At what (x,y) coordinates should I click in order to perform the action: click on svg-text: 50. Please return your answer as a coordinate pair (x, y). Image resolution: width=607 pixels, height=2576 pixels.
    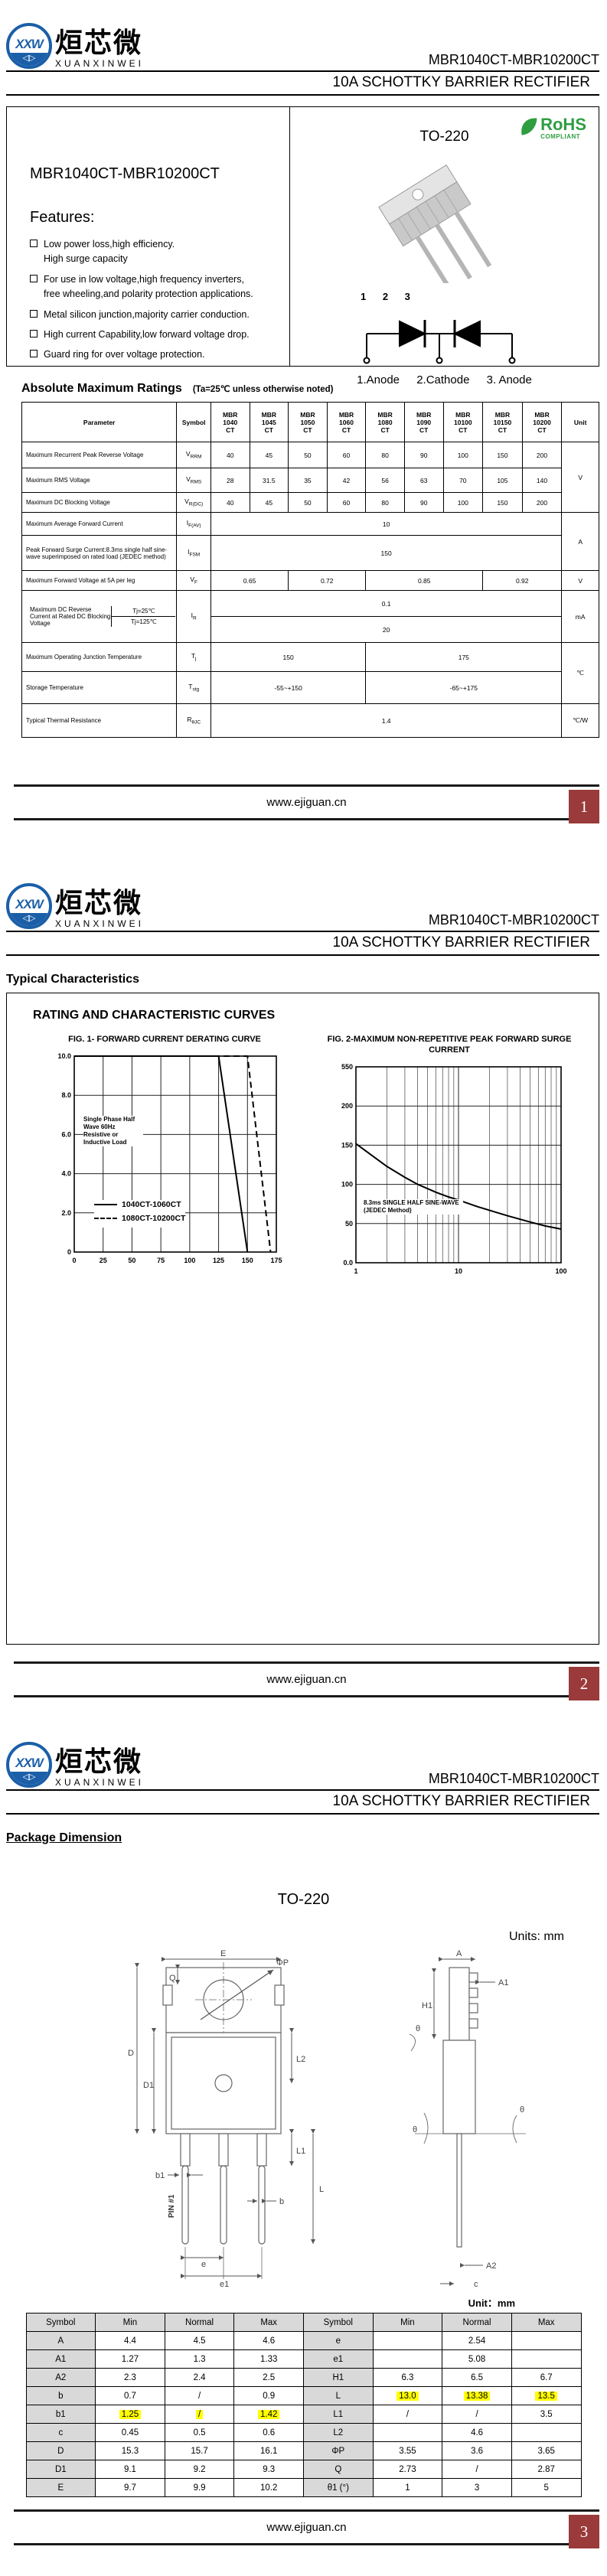
    Looking at the image, I should click on (349, 1223).